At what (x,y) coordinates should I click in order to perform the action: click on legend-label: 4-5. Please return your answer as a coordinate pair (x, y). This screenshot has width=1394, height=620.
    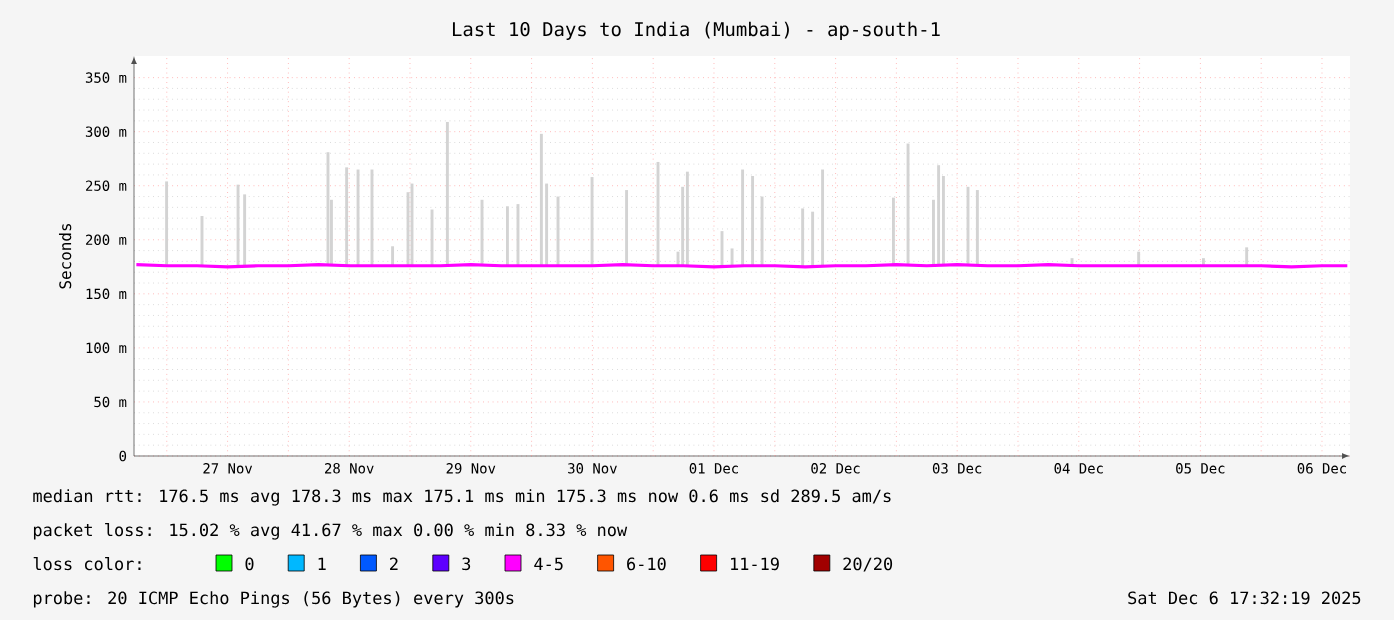
    Looking at the image, I should click on (548, 564).